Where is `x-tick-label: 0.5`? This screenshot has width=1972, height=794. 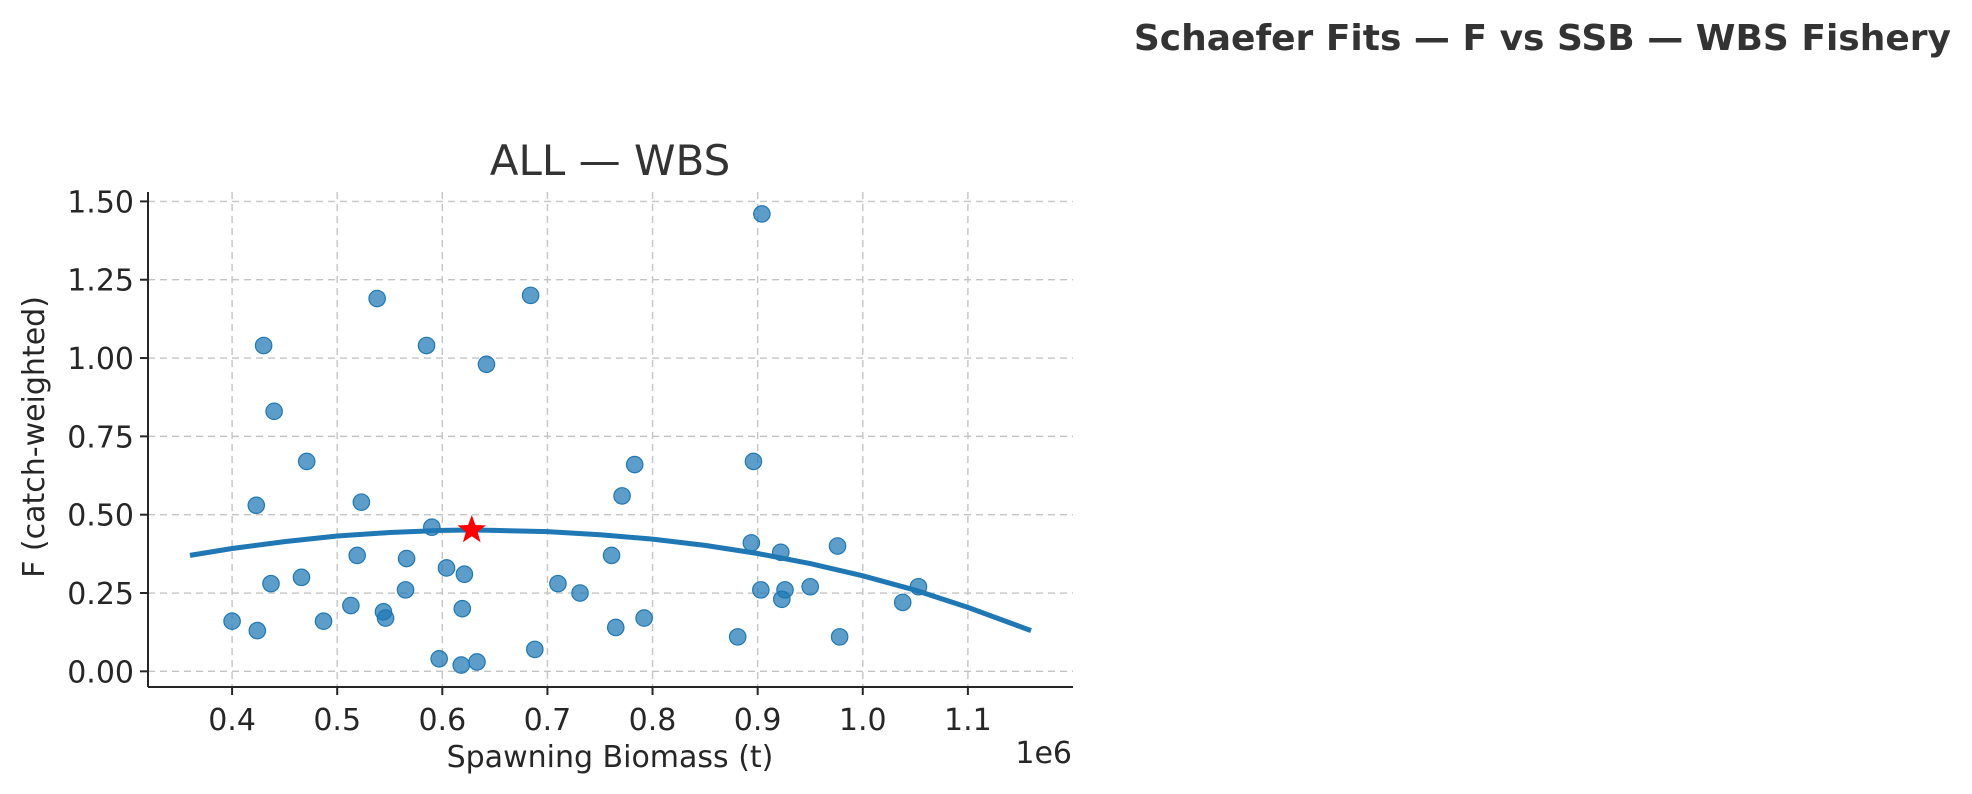 x-tick-label: 0.5 is located at coordinates (337, 720).